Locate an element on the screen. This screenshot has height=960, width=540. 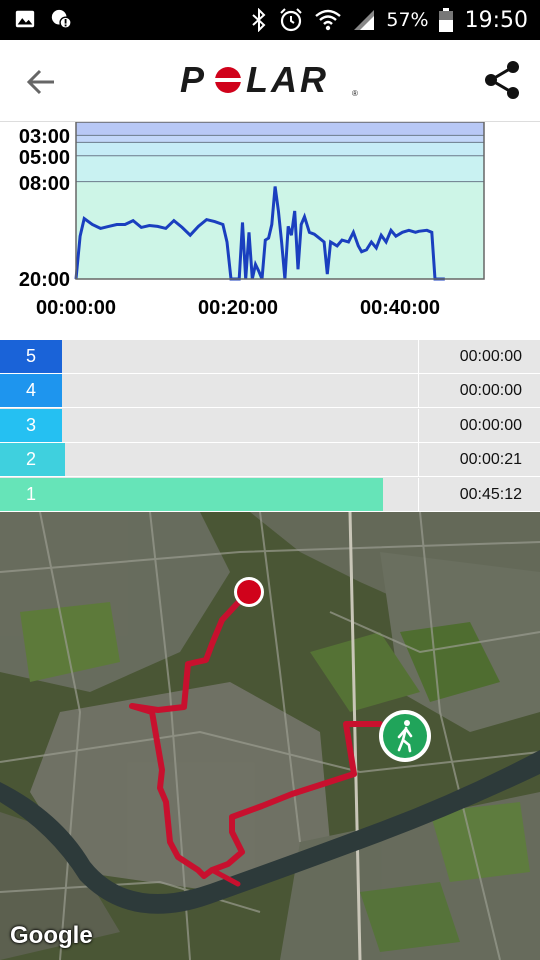
bluetooth-icon is located at coordinates (259, 20).